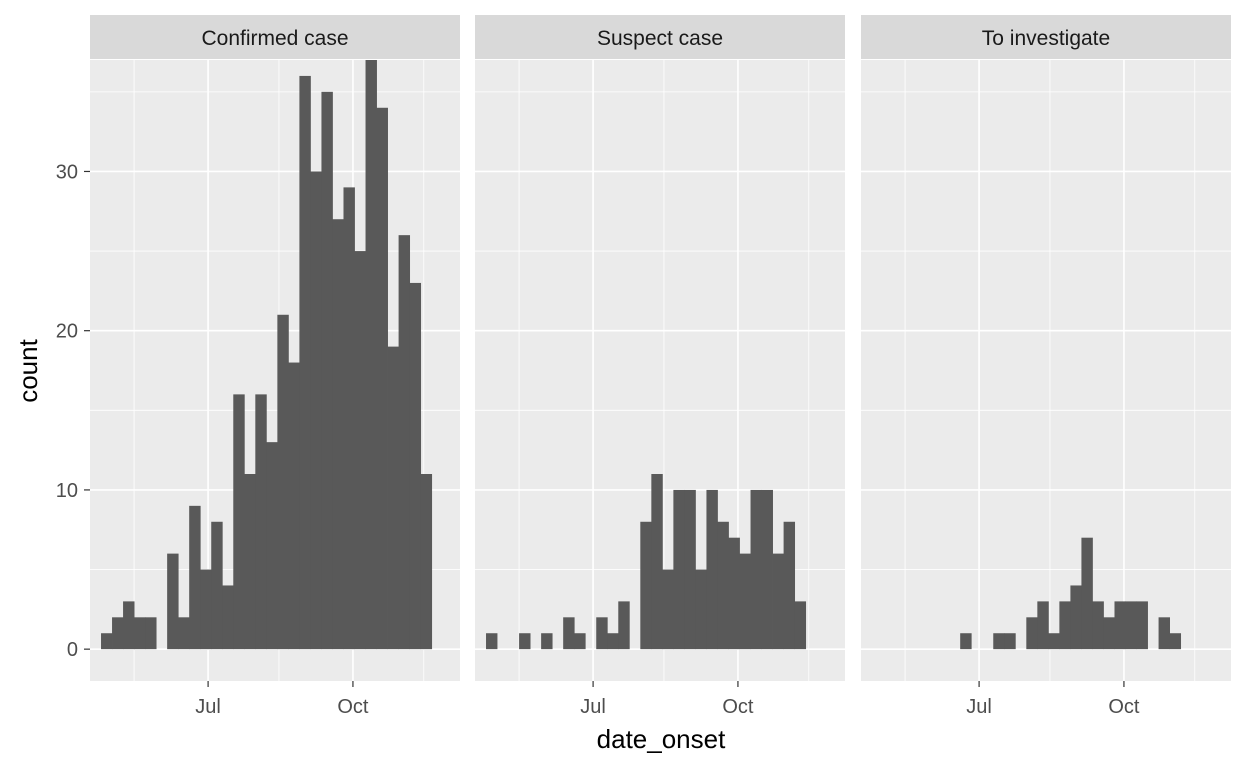 The height and width of the screenshot is (768, 1248). I want to click on x-axis-title: date_onset, so click(661, 739).